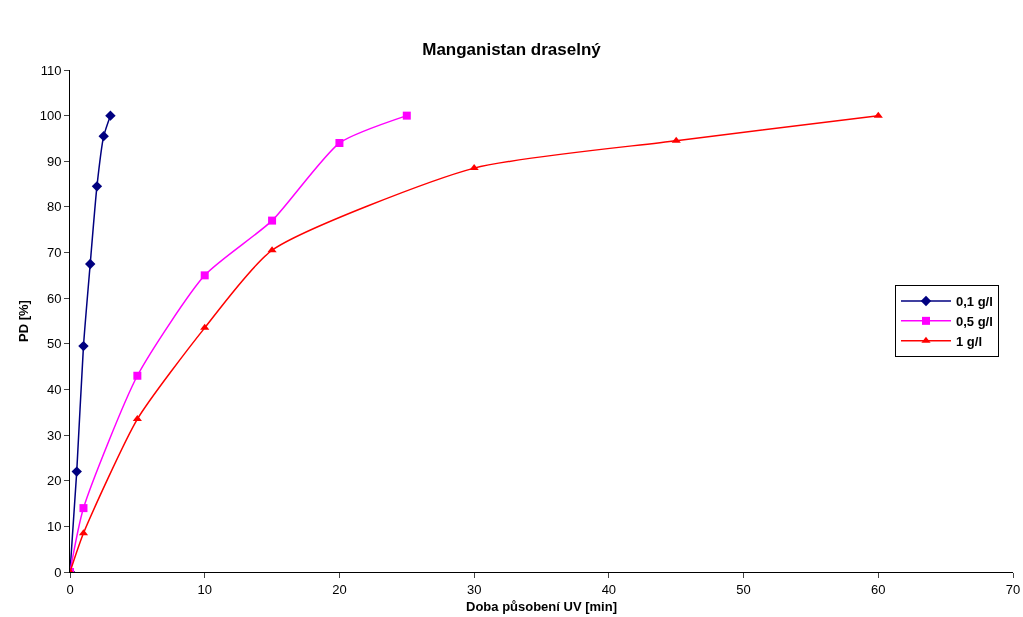 The image size is (1023, 617). What do you see at coordinates (54, 344) in the screenshot?
I see `y-tick-label: 50` at bounding box center [54, 344].